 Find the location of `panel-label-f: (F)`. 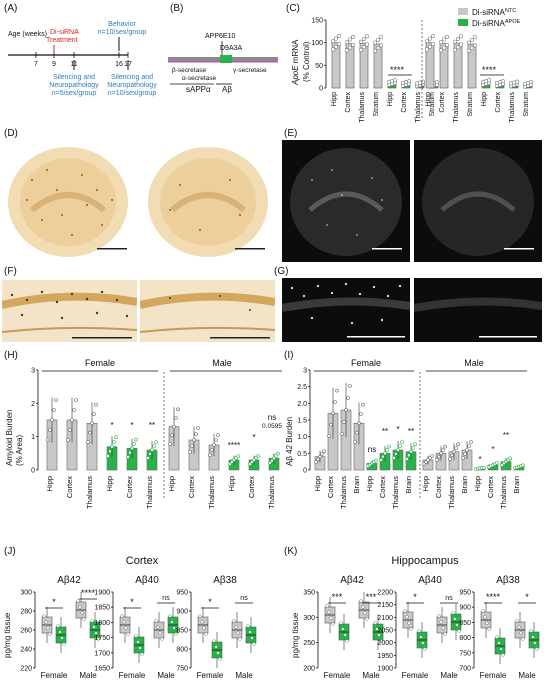

panel-label-f: (F) is located at coordinates (10, 271).